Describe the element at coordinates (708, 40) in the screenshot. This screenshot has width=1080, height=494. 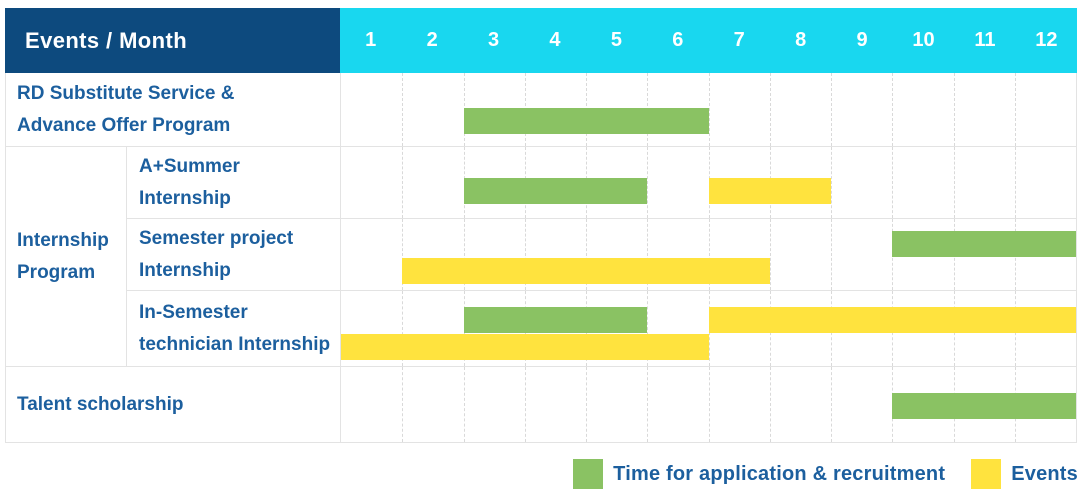
I see `month-header-strip: 1 2 3 4 5 6 7 8 9 10 11 12` at that location.